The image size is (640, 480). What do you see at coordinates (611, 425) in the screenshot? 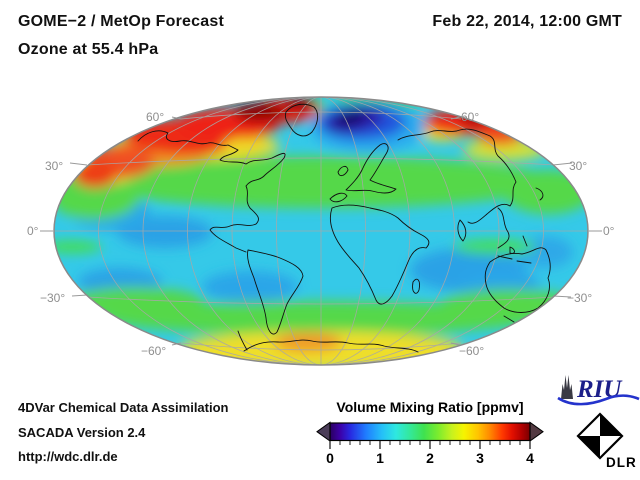
I see `dlr-emblem-blade-ne` at bounding box center [611, 425].